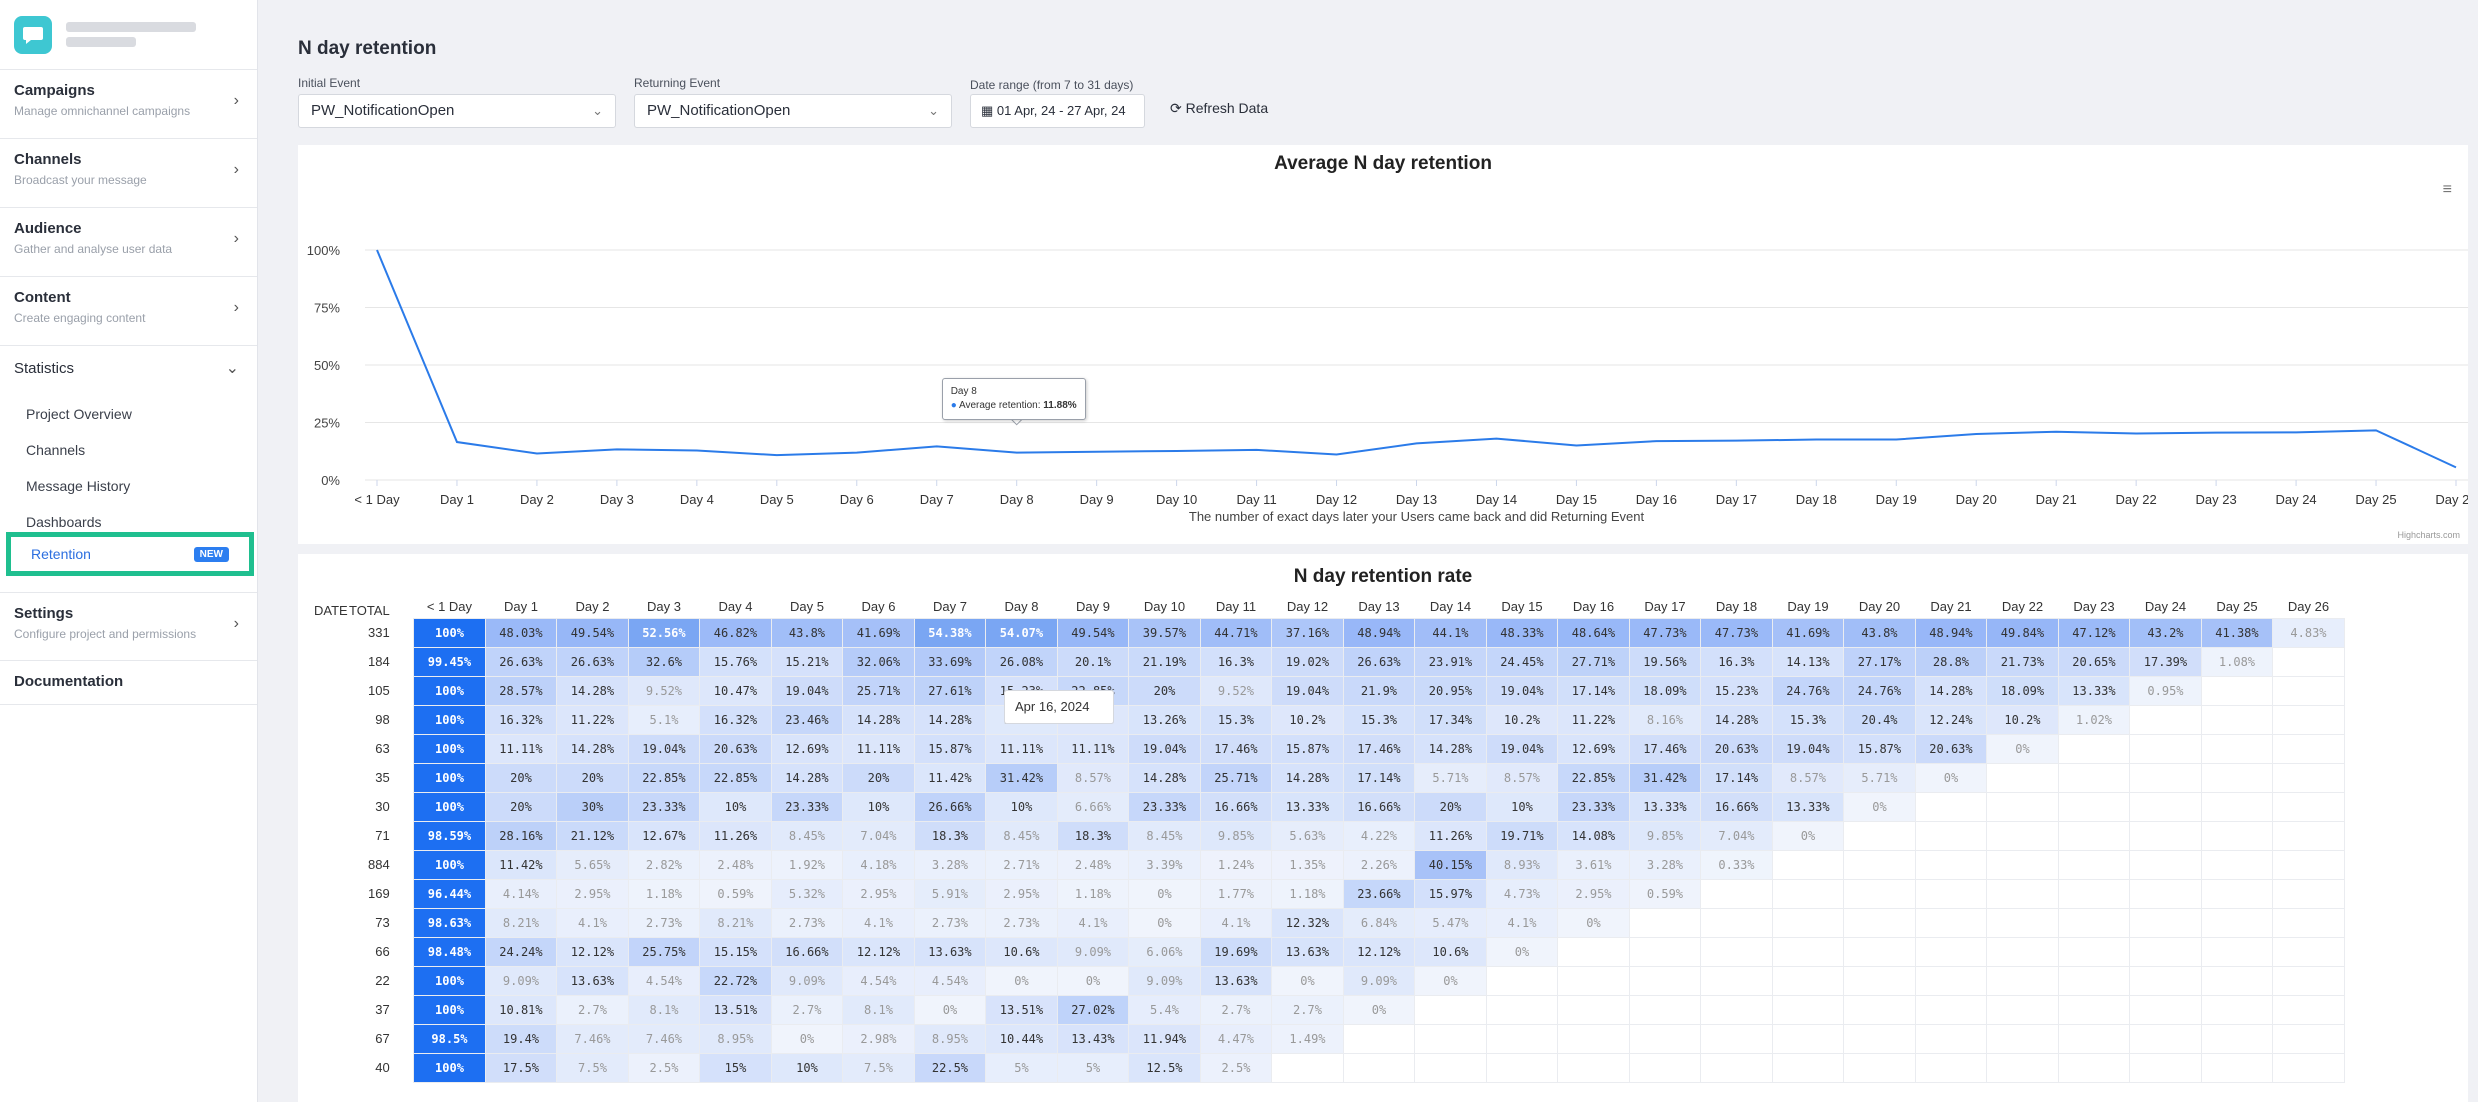  Describe the element at coordinates (1236, 1038) in the screenshot. I see `retention-cell: 4.47%` at that location.